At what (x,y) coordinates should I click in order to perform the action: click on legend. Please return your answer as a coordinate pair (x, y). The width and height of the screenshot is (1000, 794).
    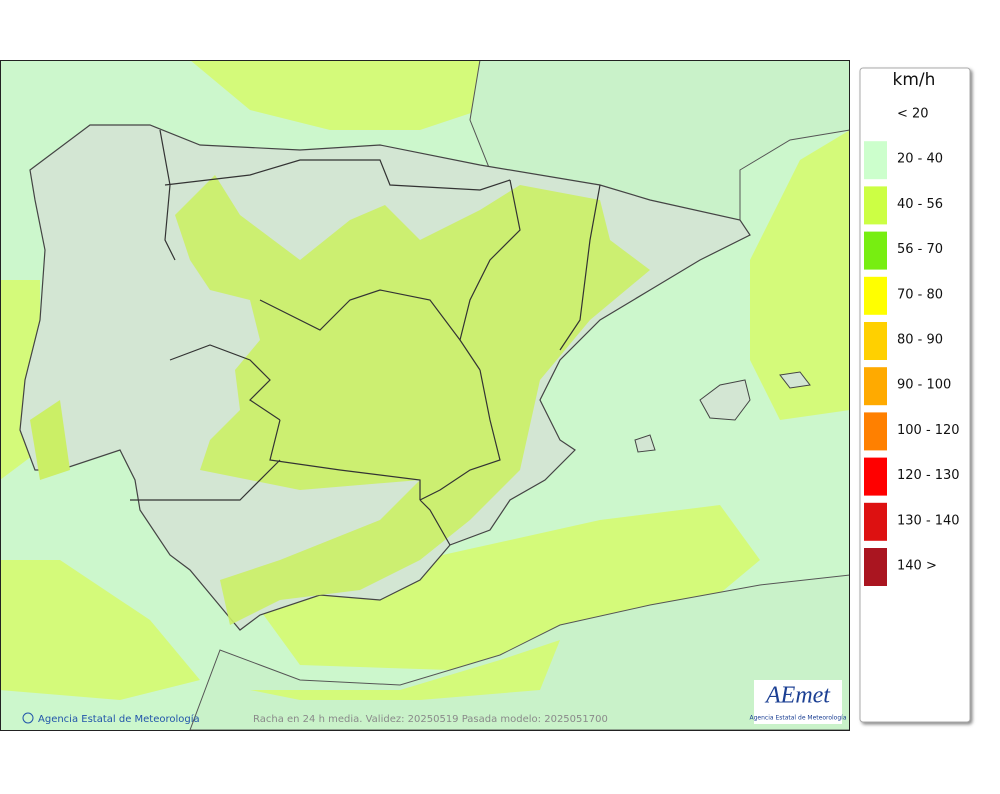
    Looking at the image, I should click on (915, 395).